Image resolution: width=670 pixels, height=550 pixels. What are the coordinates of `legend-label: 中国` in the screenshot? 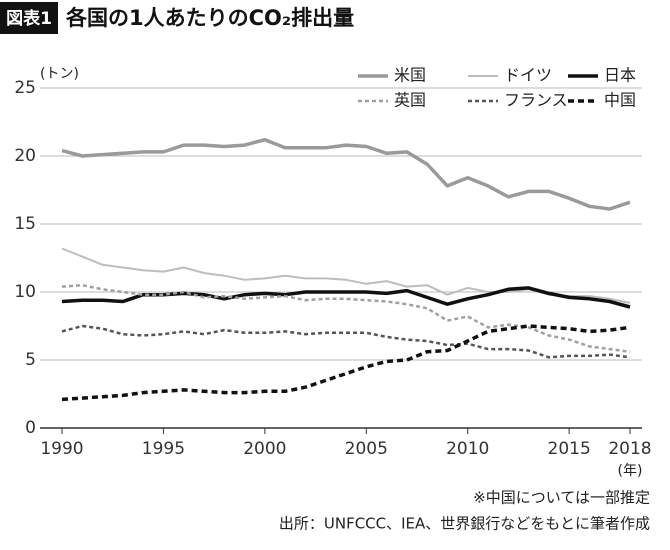 It's located at (620, 100).